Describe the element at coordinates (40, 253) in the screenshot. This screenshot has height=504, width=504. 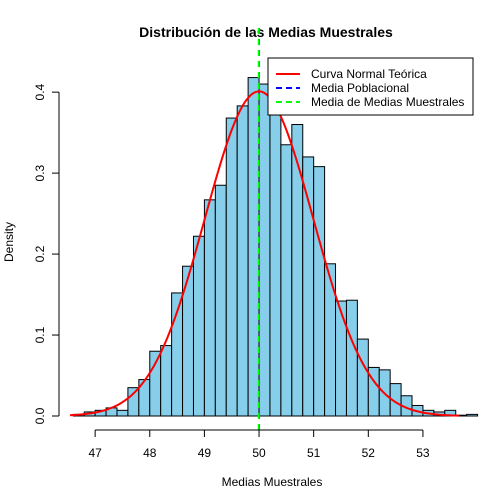
I see `y-tick-label: 0.2` at that location.